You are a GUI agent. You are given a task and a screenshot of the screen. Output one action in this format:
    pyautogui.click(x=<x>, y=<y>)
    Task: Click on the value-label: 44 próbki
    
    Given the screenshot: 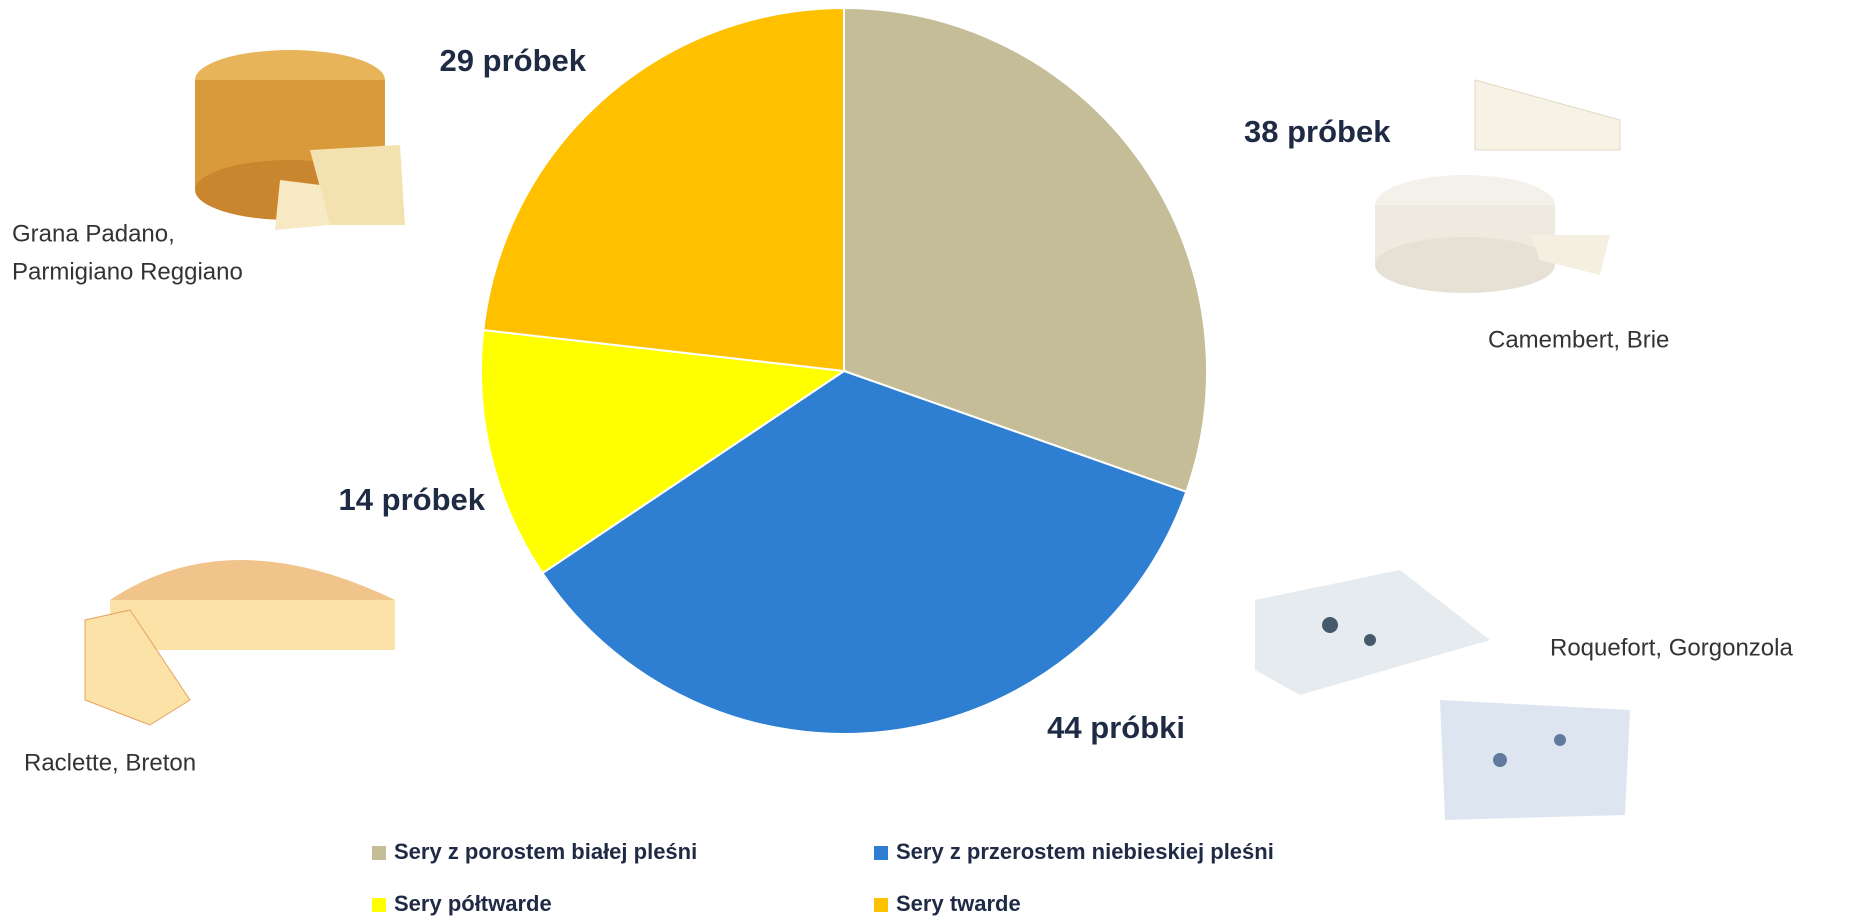 What is the action you would take?
    pyautogui.click(x=1116, y=727)
    